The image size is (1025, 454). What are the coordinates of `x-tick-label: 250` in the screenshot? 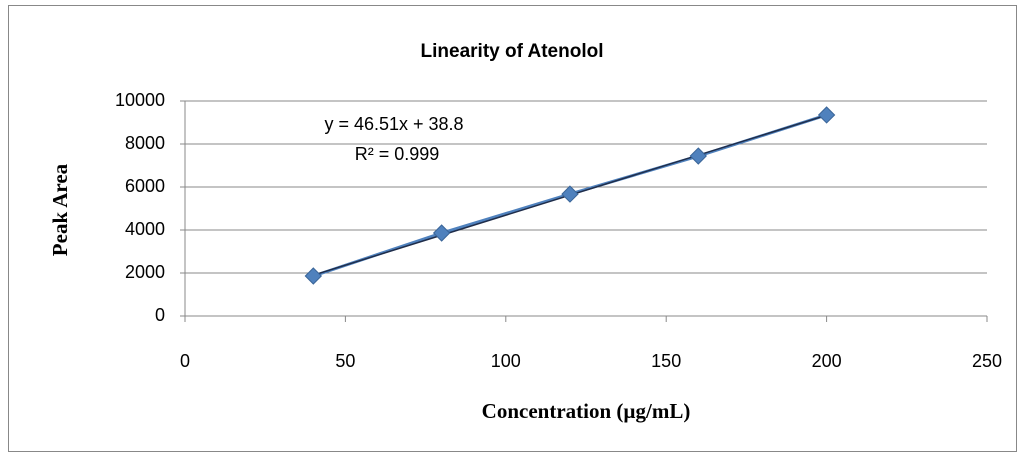 It's located at (987, 361).